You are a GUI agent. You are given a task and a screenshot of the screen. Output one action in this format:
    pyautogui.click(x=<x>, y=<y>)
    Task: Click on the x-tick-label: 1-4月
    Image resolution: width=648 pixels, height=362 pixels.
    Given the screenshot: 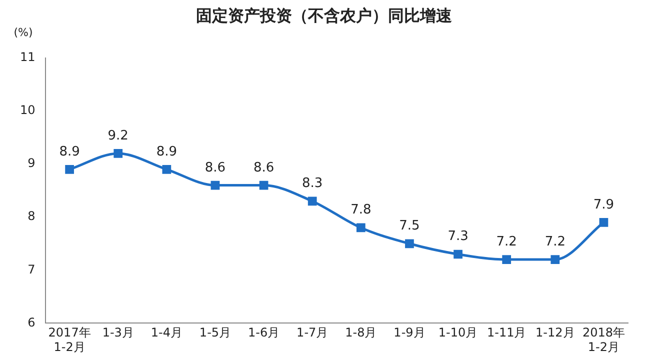 What is the action you would take?
    pyautogui.click(x=166, y=333)
    